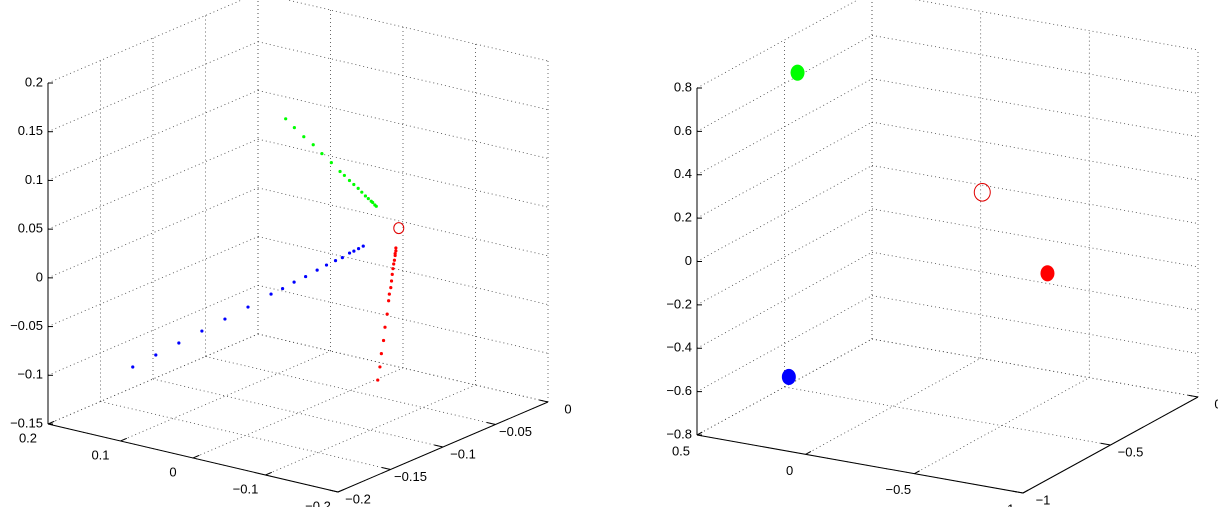  What do you see at coordinates (860, 464) in the screenshot?
I see `x-axis-line` at bounding box center [860, 464].